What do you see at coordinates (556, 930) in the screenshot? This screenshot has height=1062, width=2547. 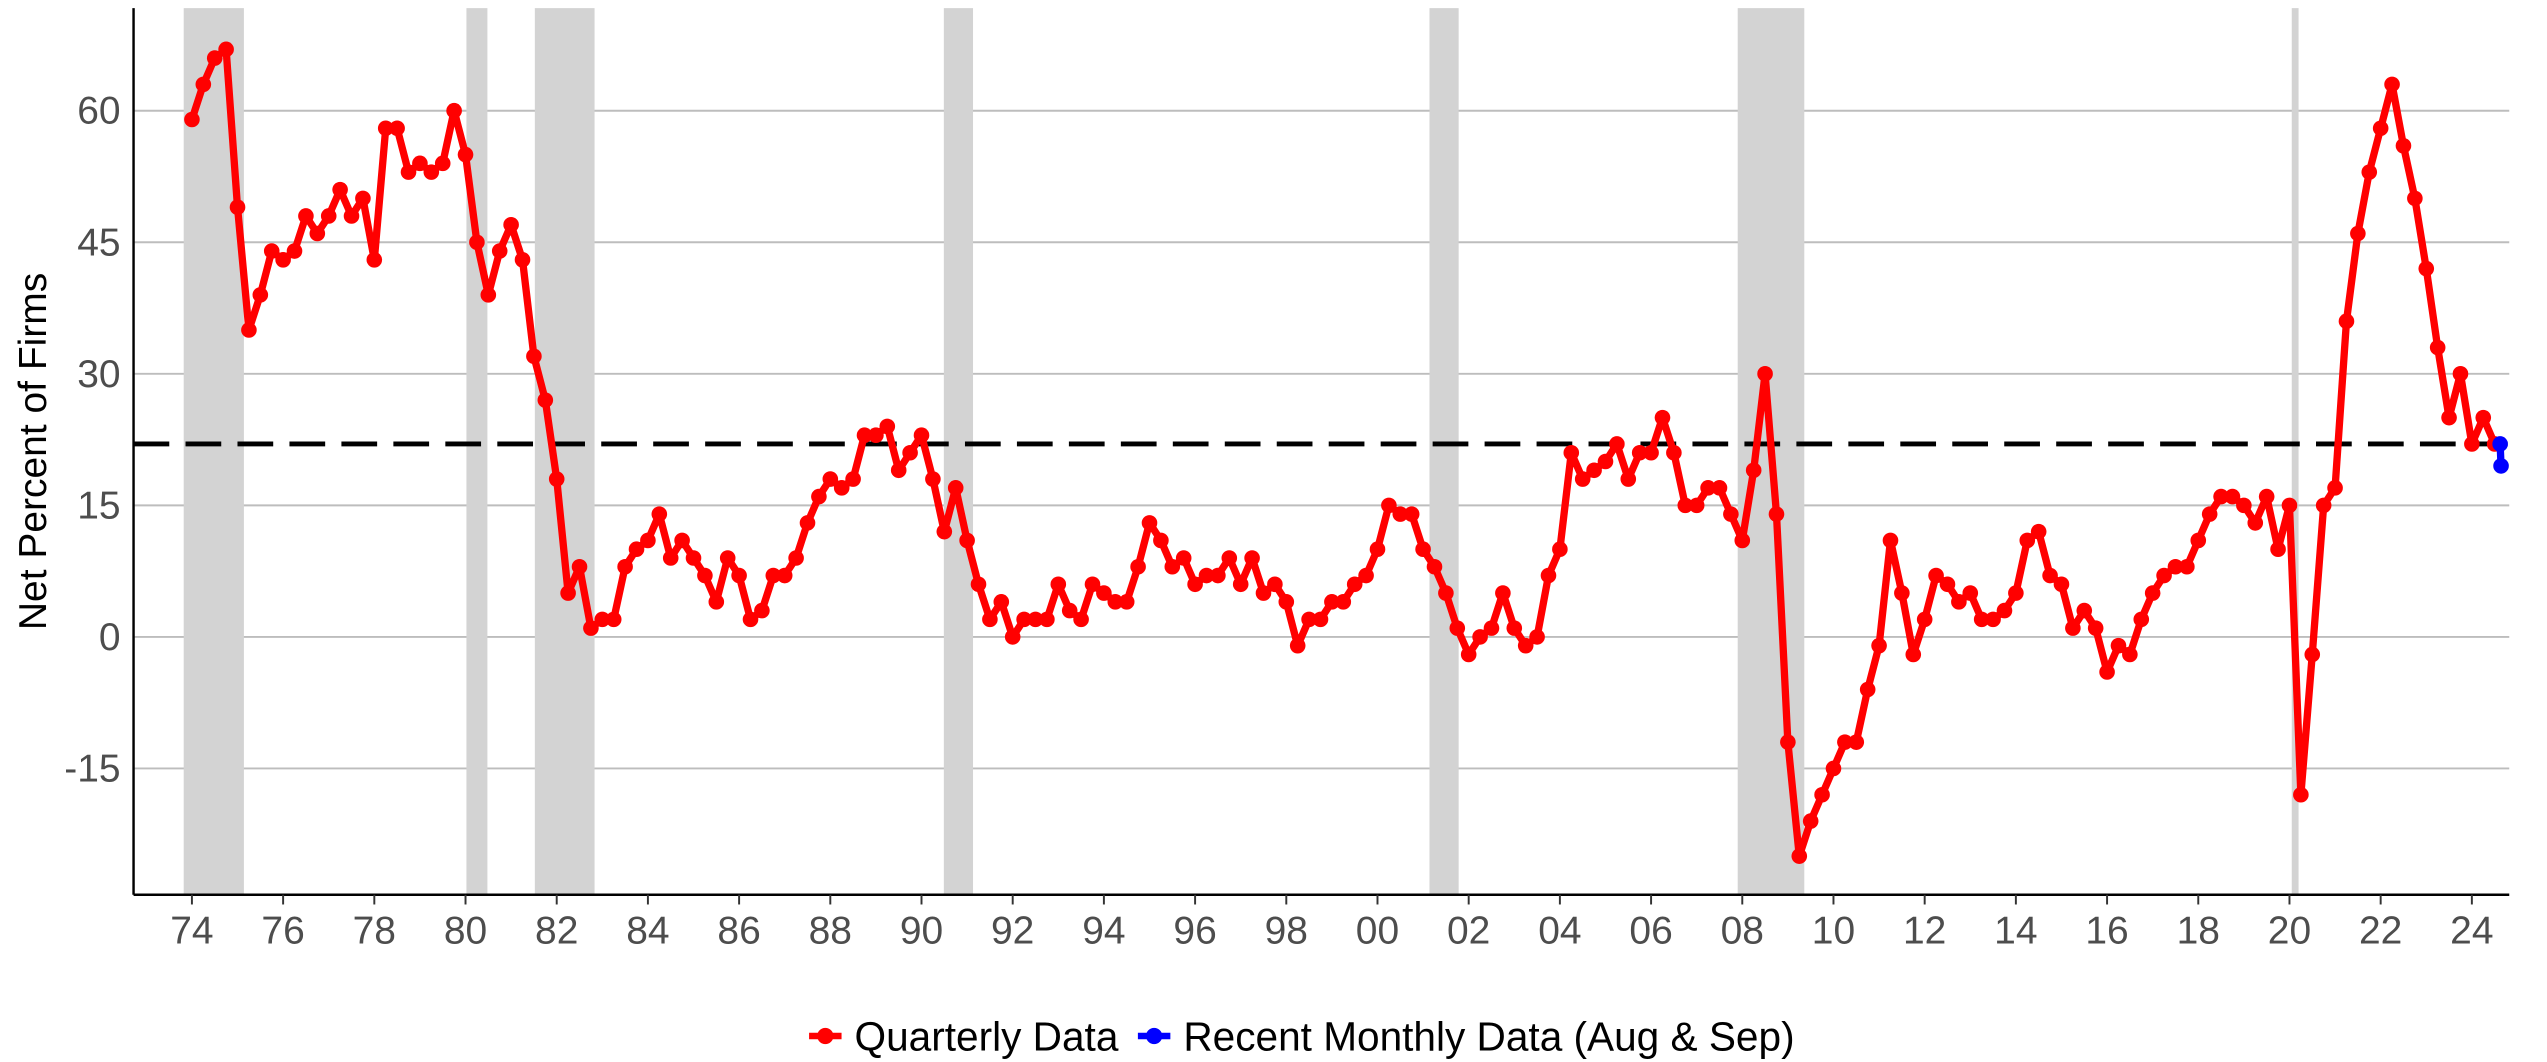 I see `x-tick-label: 82` at bounding box center [556, 930].